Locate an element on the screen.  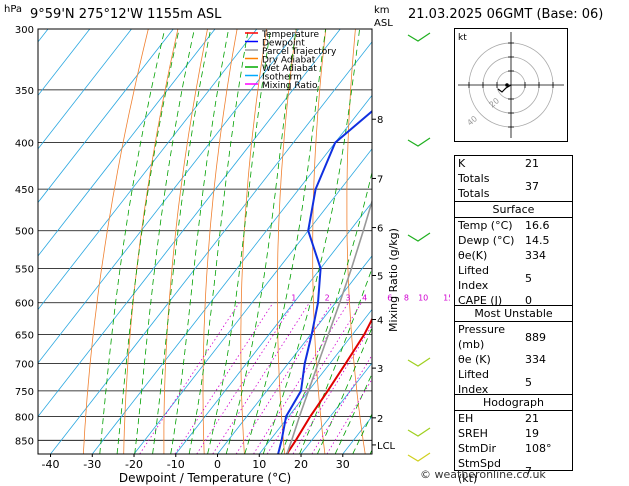
row-label: θe (K) is located at coordinates (474, 359).